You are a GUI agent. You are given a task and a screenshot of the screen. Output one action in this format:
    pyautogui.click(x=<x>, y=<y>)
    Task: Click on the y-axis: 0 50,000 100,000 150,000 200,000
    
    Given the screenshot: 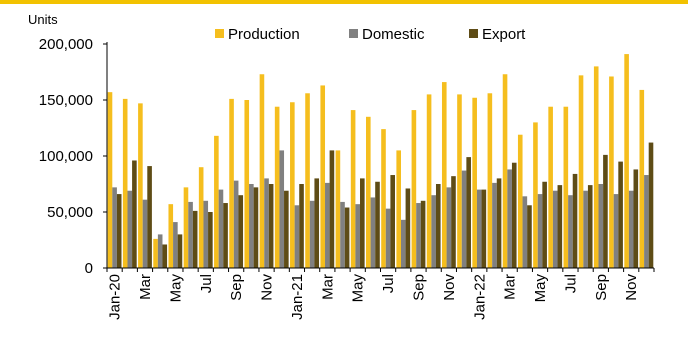 What is the action you would take?
    pyautogui.click(x=73, y=156)
    